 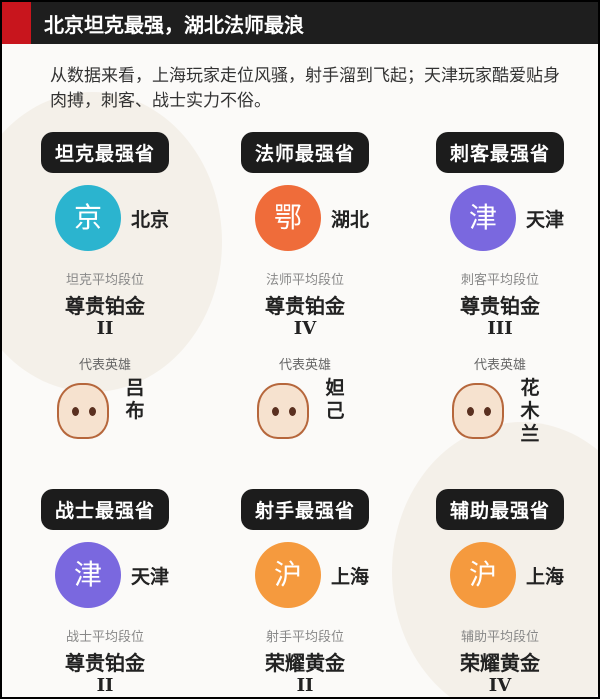 What do you see at coordinates (335, 399) in the screenshot?
I see `hero-name: 妲己` at bounding box center [335, 399].